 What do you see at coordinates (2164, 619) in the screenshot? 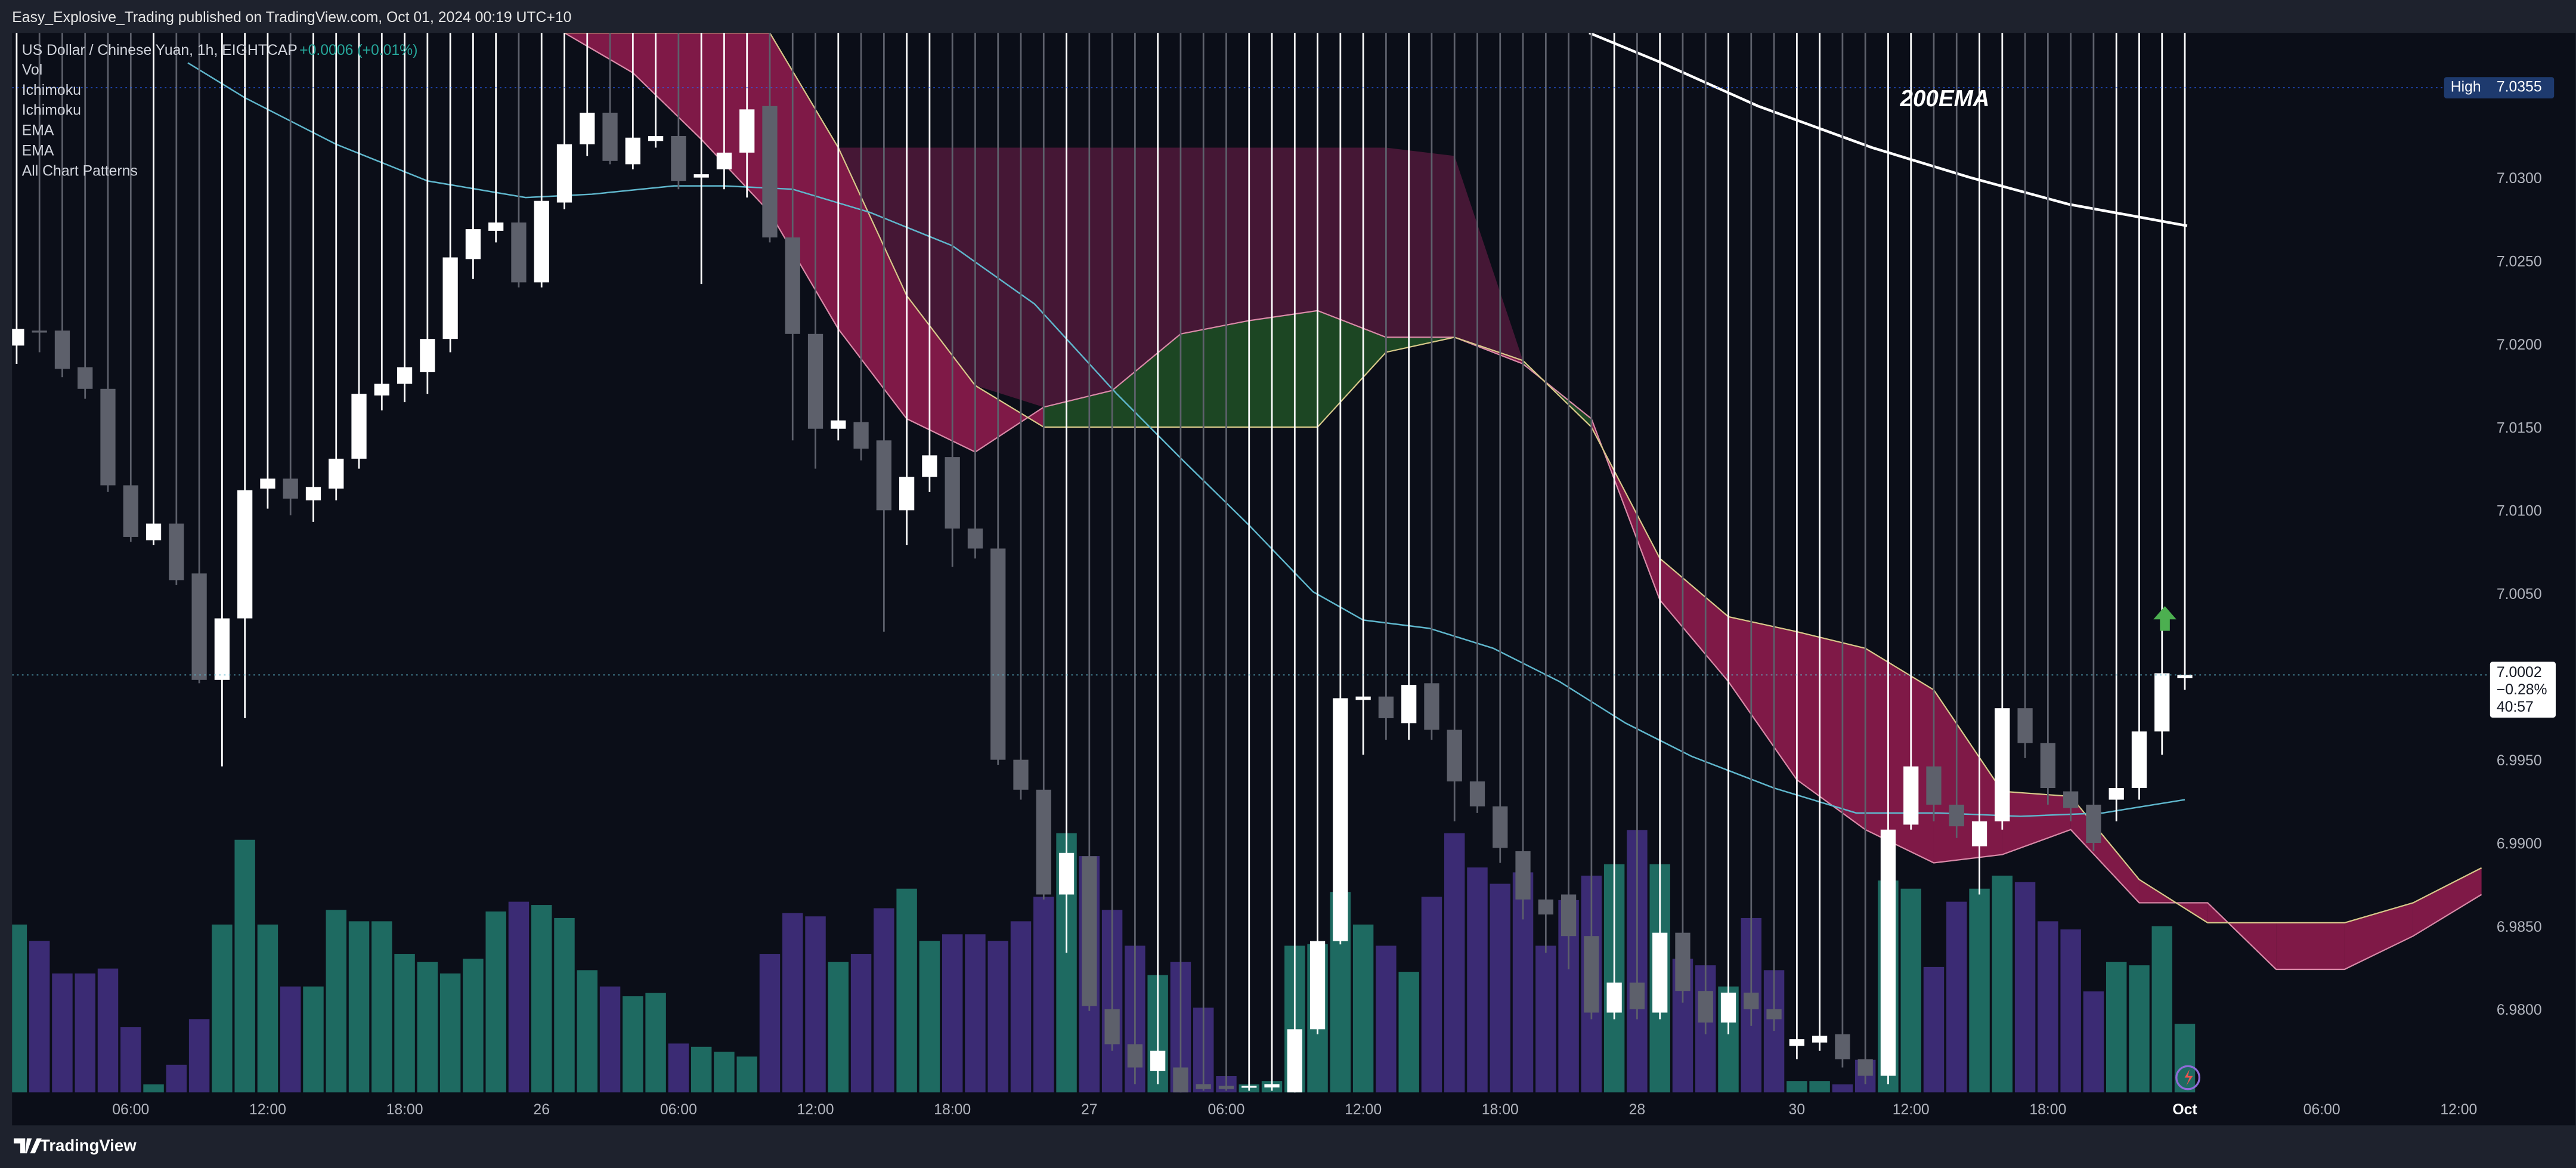
I see `pattern-arrow` at bounding box center [2164, 619].